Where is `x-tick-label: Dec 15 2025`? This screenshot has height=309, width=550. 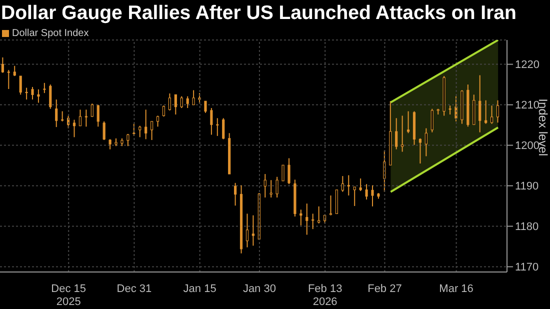 x-tick-label: Dec 15 2025 is located at coordinates (68, 295).